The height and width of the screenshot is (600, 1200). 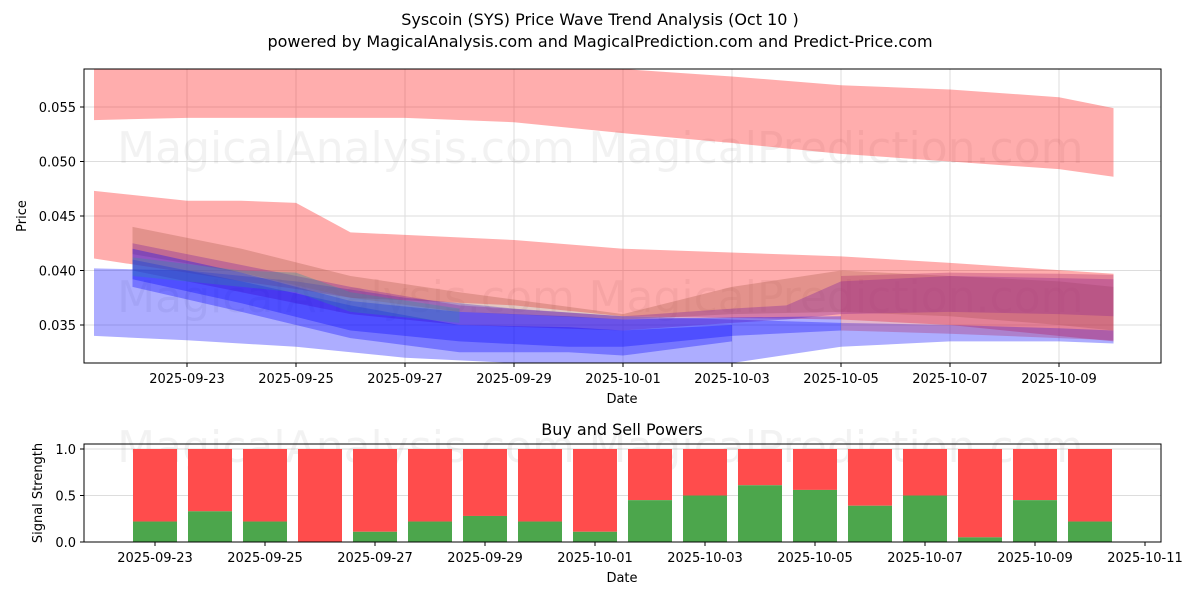 What do you see at coordinates (57, 326) in the screenshot?
I see `main-y-tick-label: 0.035` at bounding box center [57, 326].